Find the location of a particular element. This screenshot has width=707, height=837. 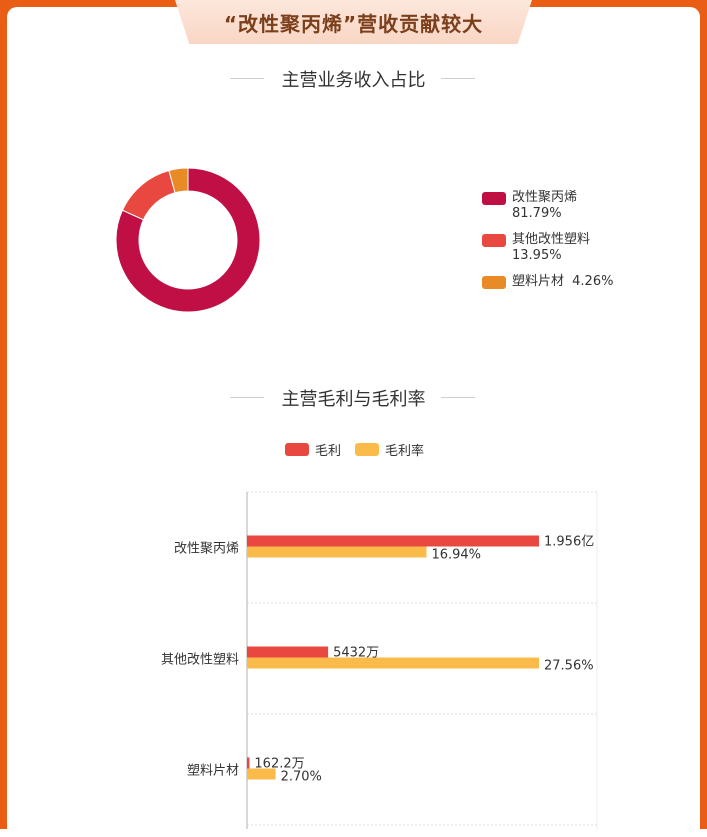

legend-value: 13.95% is located at coordinates (537, 255).